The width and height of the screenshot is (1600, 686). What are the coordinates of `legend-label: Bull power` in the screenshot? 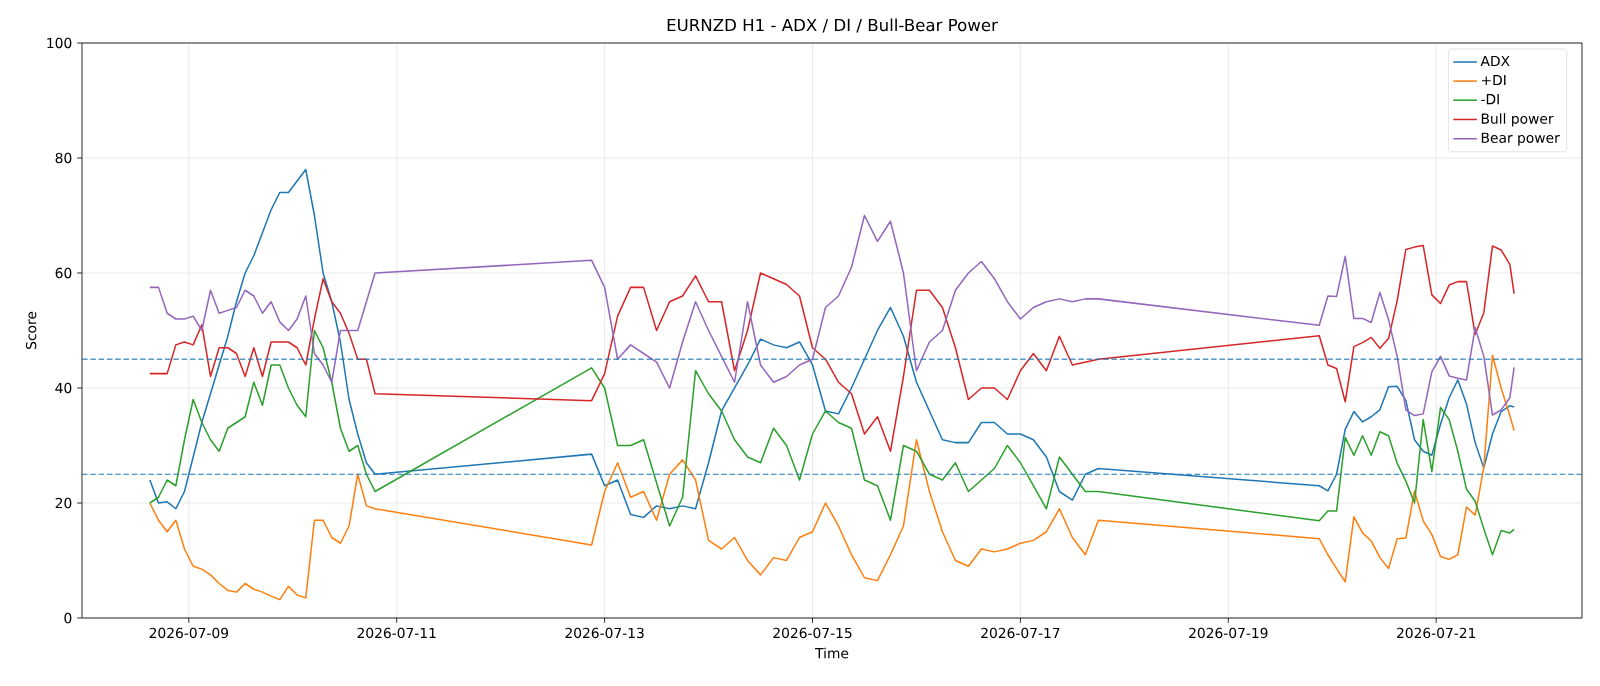 It's located at (1517, 120).